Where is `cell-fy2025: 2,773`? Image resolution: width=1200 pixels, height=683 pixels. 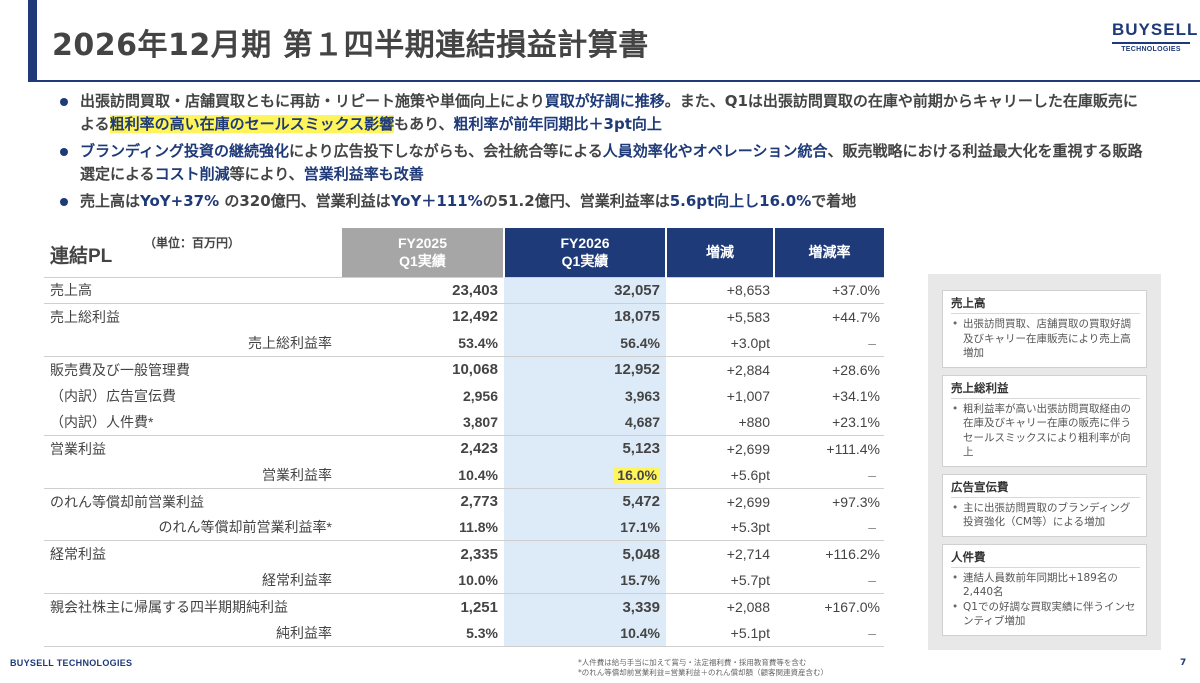 cell-fy2025: 2,773 is located at coordinates (423, 501).